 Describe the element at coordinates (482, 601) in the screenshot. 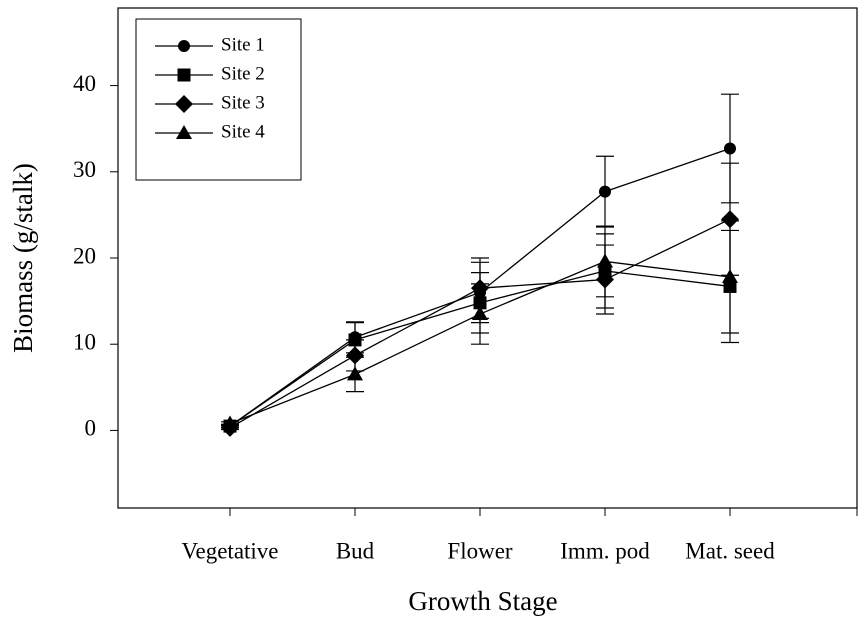

I see `x-axis-title: Growth Stage` at that location.